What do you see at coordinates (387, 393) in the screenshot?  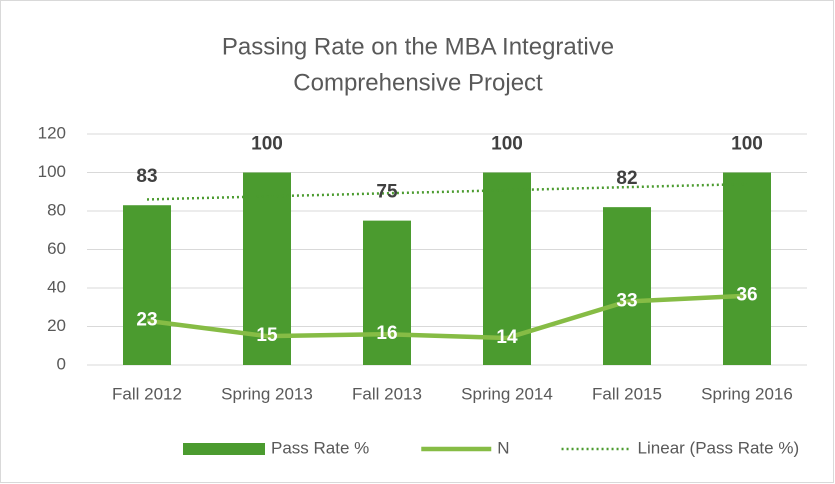 I see `x-tick-label: Fall 2013` at bounding box center [387, 393].